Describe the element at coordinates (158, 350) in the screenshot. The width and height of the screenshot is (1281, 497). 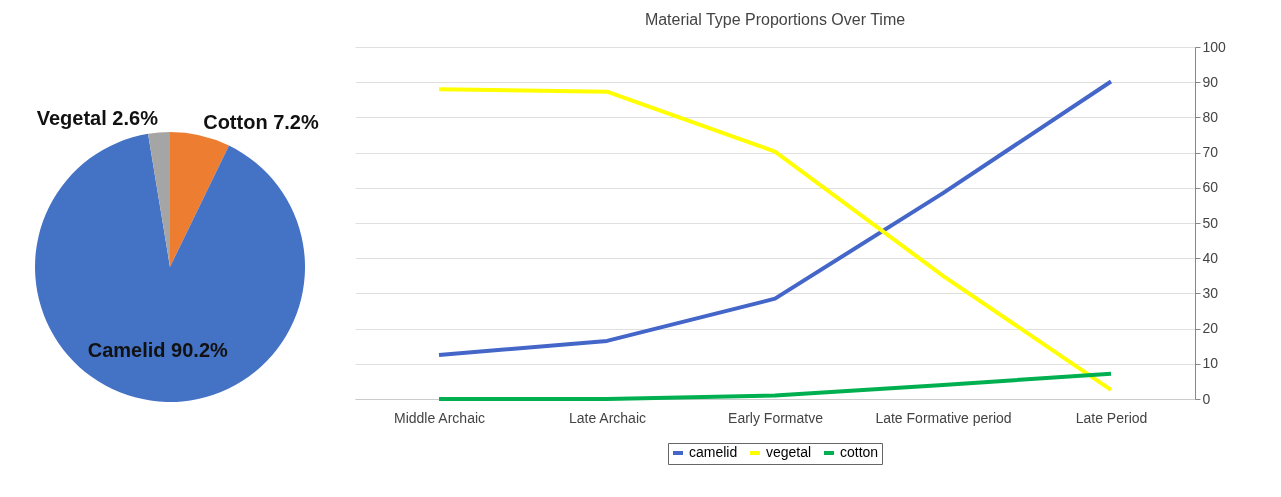
I see `slice-label: Camelid 90.2%` at that location.